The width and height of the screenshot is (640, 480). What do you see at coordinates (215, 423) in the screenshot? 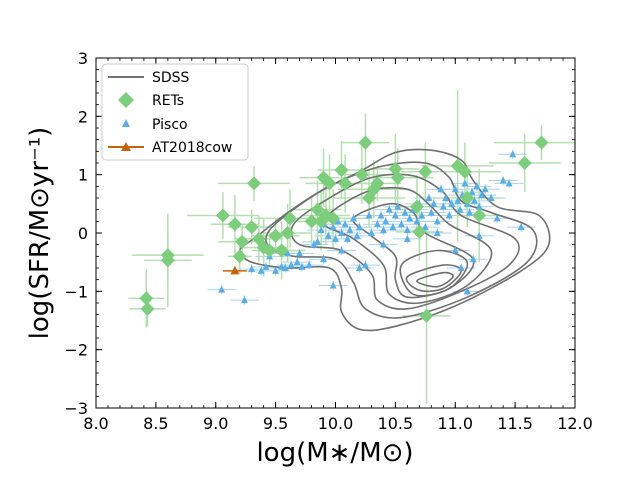
I see `x-tick-label: 9.0` at bounding box center [215, 423].